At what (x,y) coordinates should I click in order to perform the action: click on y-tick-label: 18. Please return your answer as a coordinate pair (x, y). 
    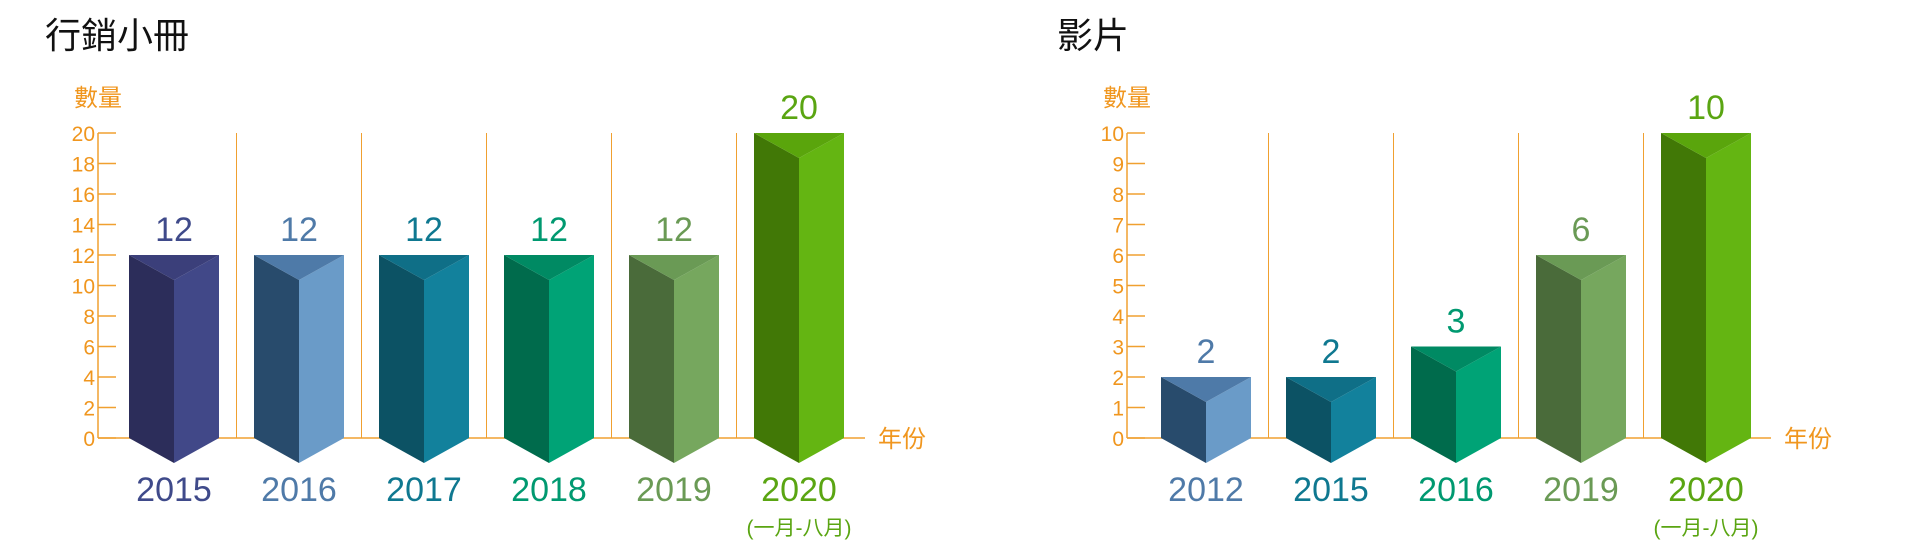
    Looking at the image, I should click on (83, 165).